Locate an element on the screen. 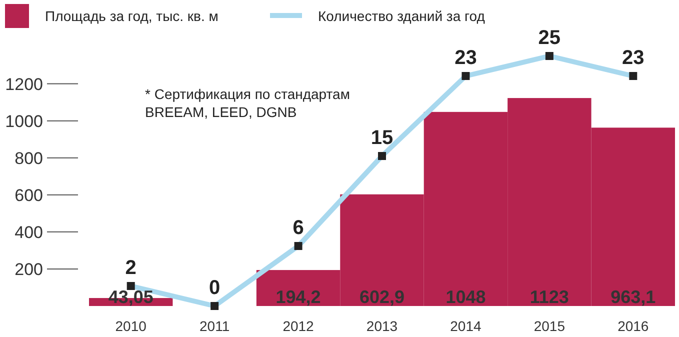  legend-label: Количество зданий за год is located at coordinates (401, 16).